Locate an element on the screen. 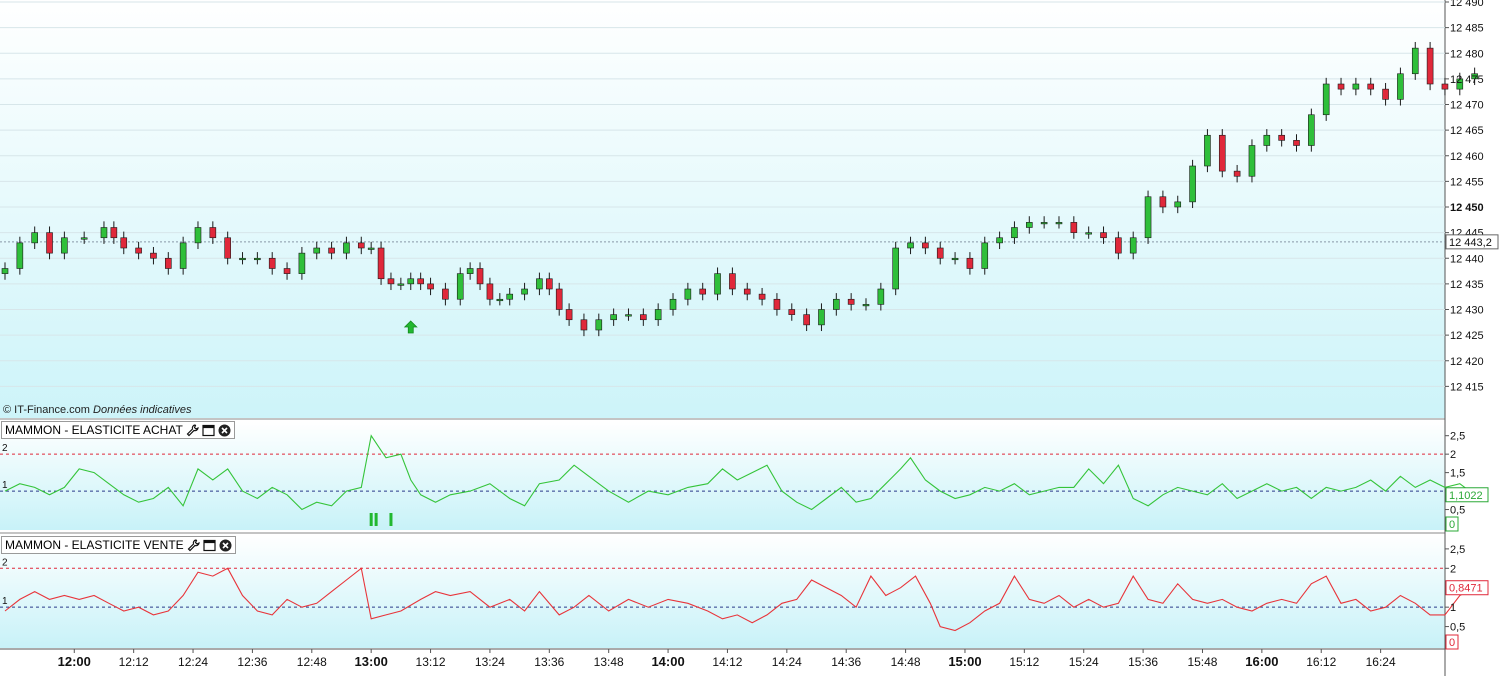 This screenshot has height=681, width=1500. x-tick-label: 14:48 is located at coordinates (906, 662).